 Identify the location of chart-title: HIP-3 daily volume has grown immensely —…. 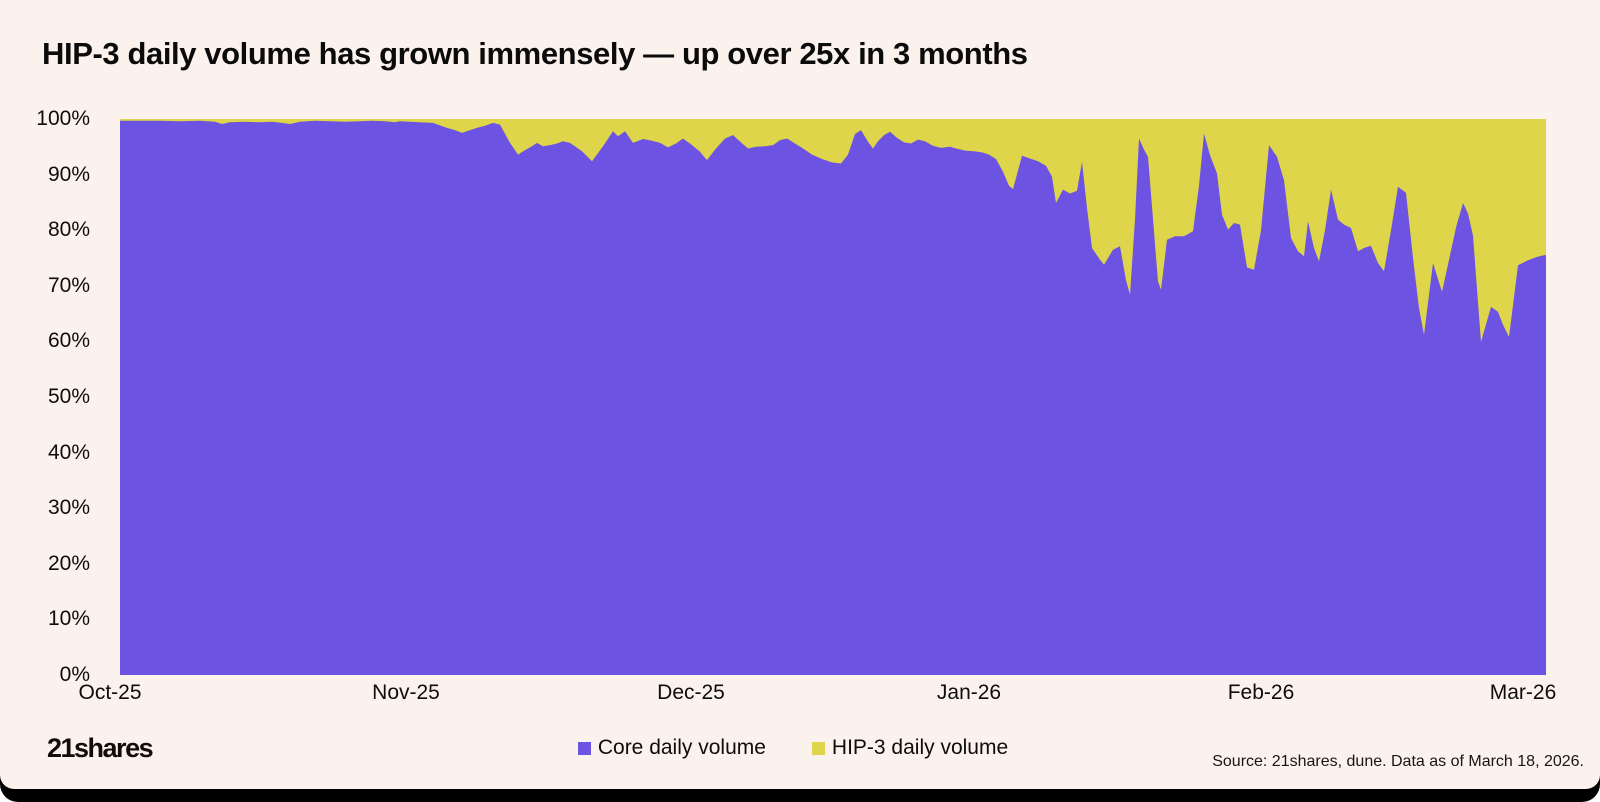
(535, 53).